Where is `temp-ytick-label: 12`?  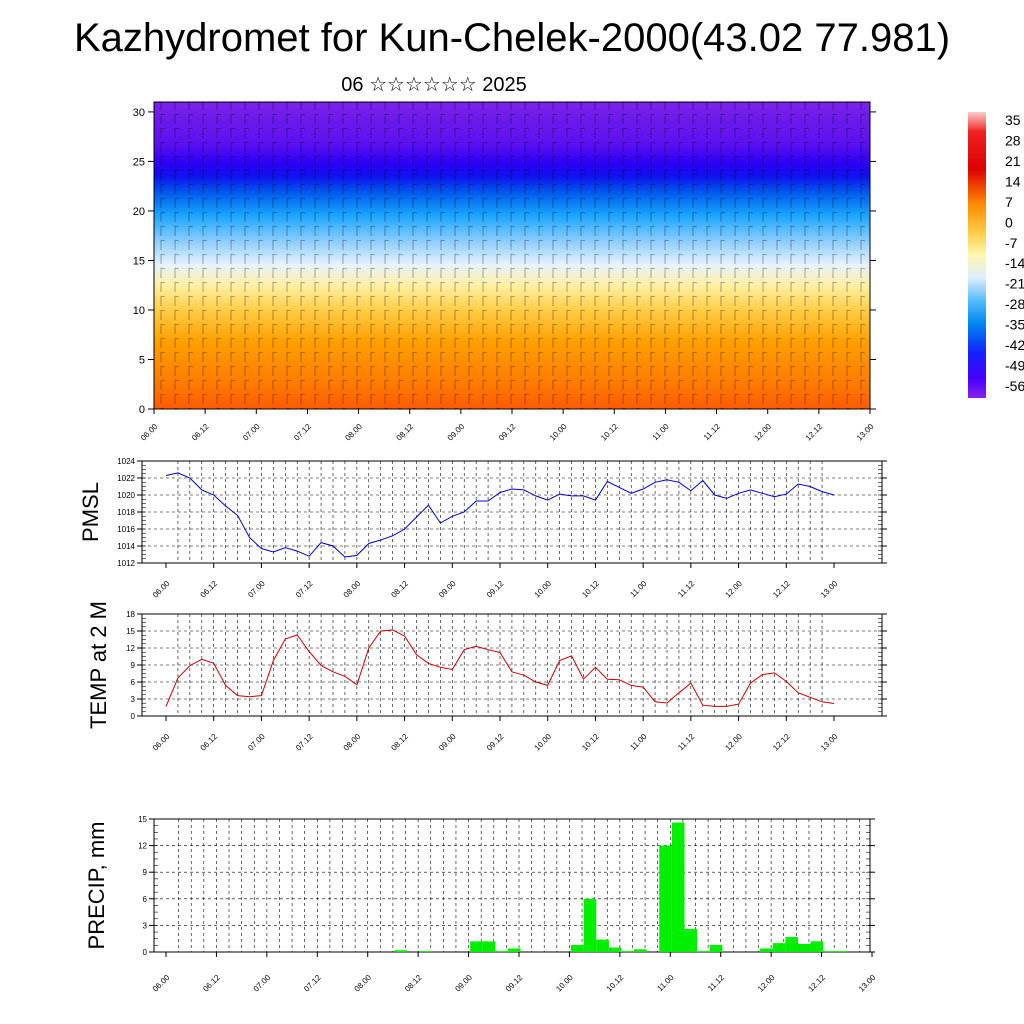
temp-ytick-label: 12 is located at coordinates (130, 648).